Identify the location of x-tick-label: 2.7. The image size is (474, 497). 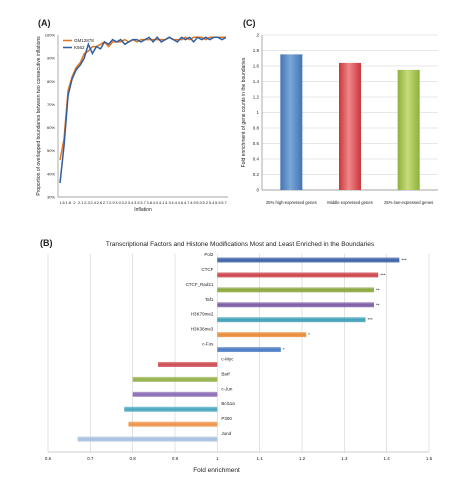
(106, 202).